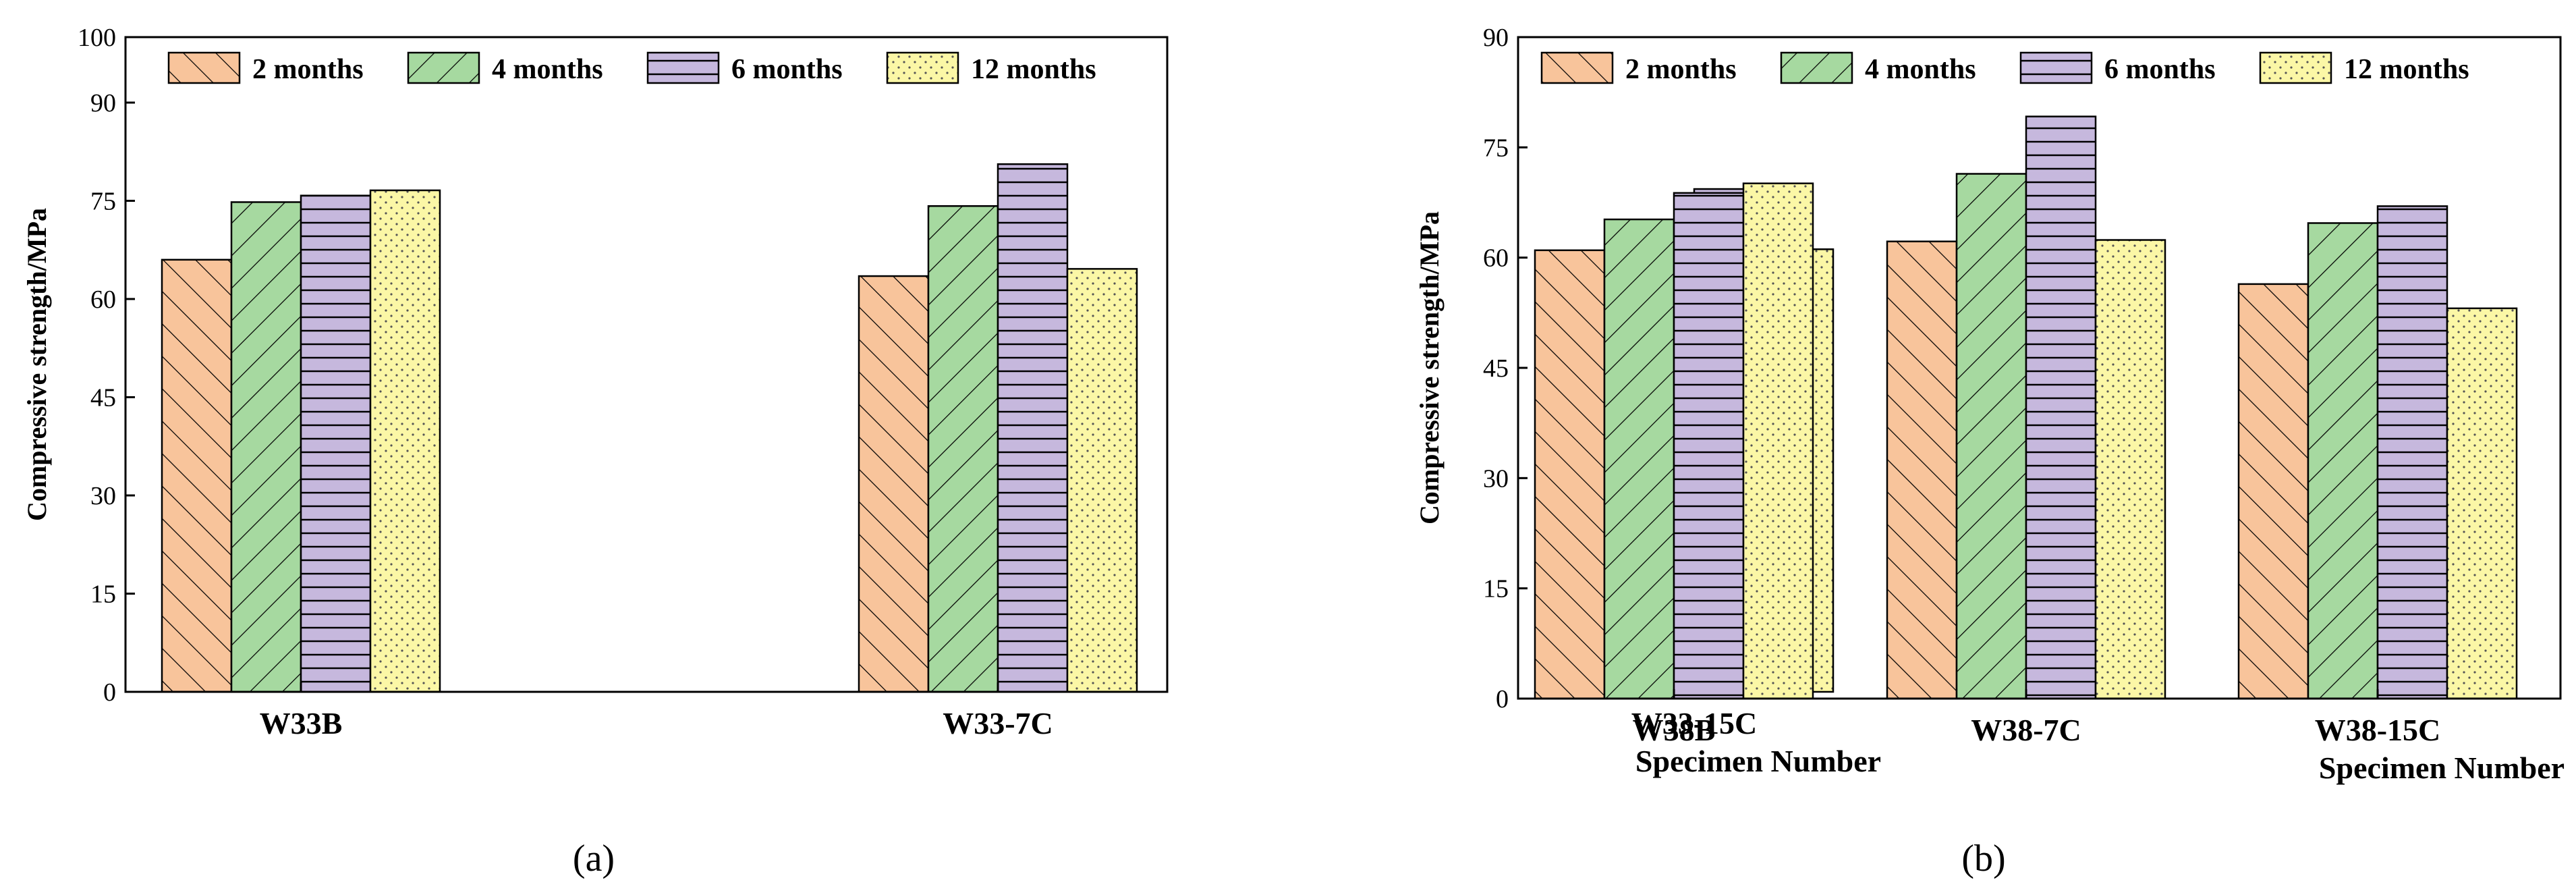 The width and height of the screenshot is (2576, 895). I want to click on bar-w33-7c-6-months, so click(1033, 428).